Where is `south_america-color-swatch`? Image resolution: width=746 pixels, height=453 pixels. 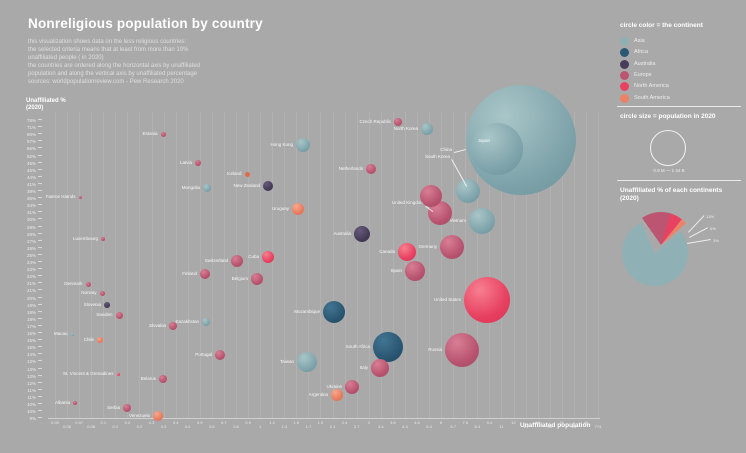
south_america-color-swatch is located at coordinates (624, 98).